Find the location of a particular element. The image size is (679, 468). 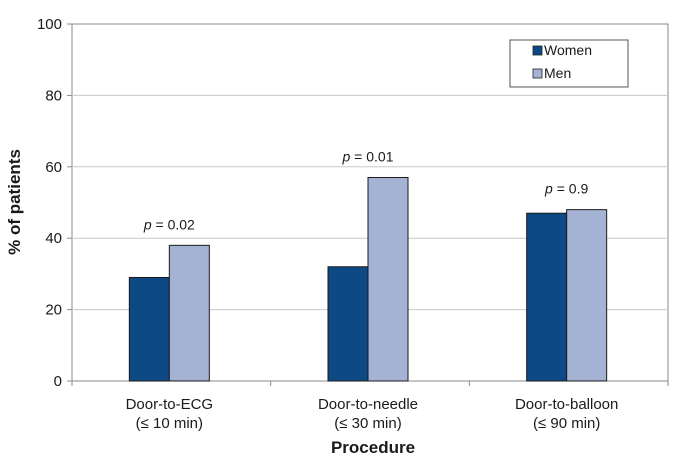

legend-label-men: Men is located at coordinates (557, 73).